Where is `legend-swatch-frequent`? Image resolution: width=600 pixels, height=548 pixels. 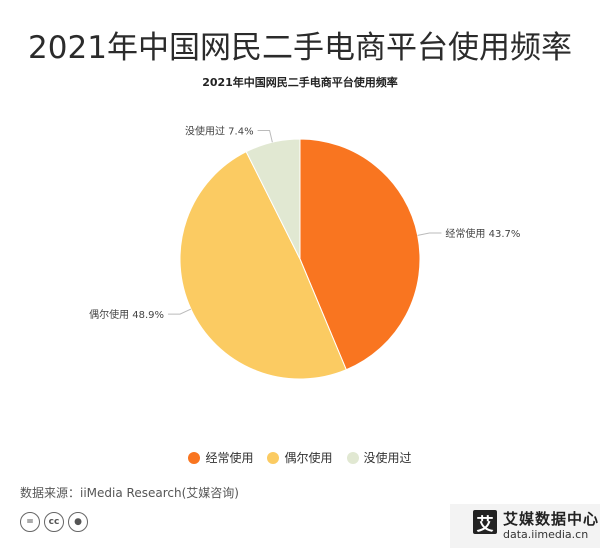
legend-swatch-frequent is located at coordinates (194, 457).